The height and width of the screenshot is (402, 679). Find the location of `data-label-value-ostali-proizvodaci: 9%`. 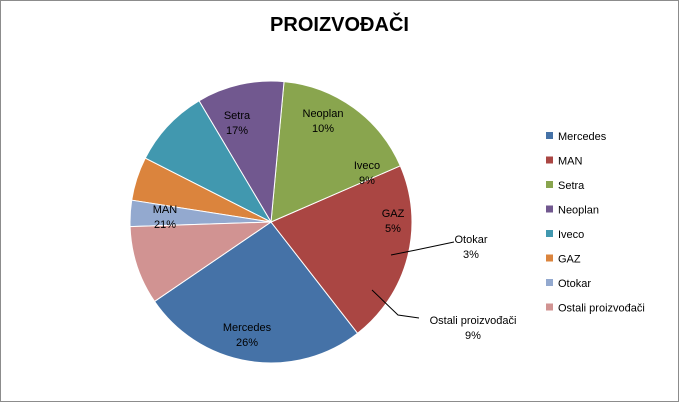

data-label-value-ostali-proizvodaci: 9% is located at coordinates (473, 336).